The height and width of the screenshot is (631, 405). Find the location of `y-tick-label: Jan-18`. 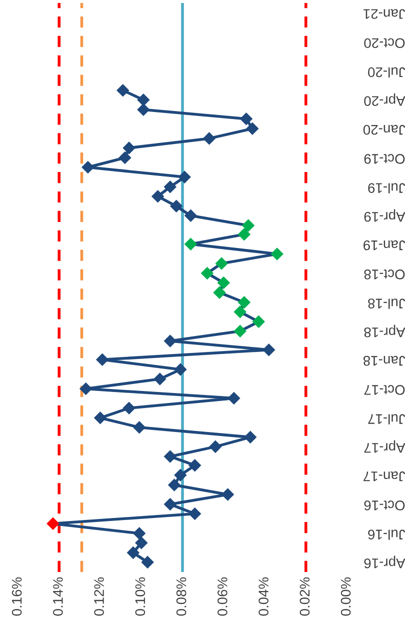

y-tick-label: Jan-18 is located at coordinates (384, 361).